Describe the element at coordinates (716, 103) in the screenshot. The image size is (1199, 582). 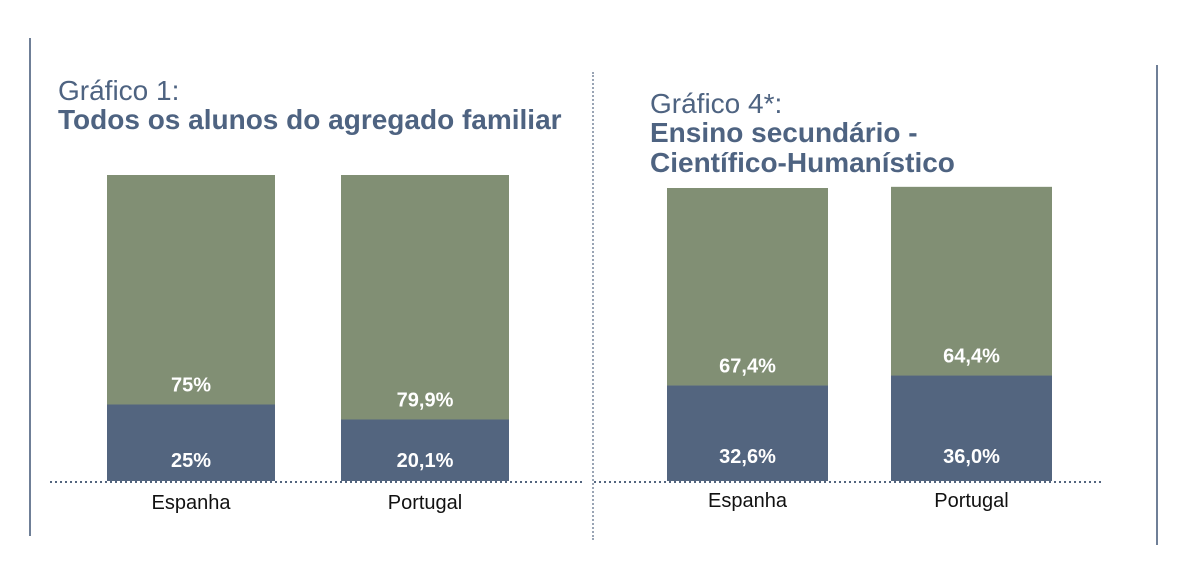
I see `chart-2-title-line1: Gráfico 4*:` at that location.